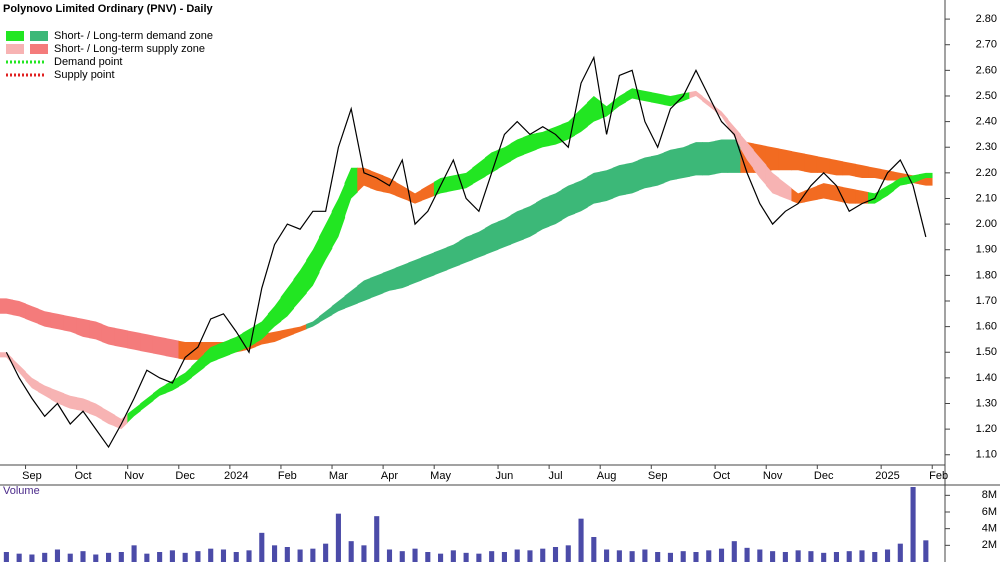 The height and width of the screenshot is (562, 1000). Describe the element at coordinates (986, 250) in the screenshot. I see `y-tick-label: 1.90` at that location.